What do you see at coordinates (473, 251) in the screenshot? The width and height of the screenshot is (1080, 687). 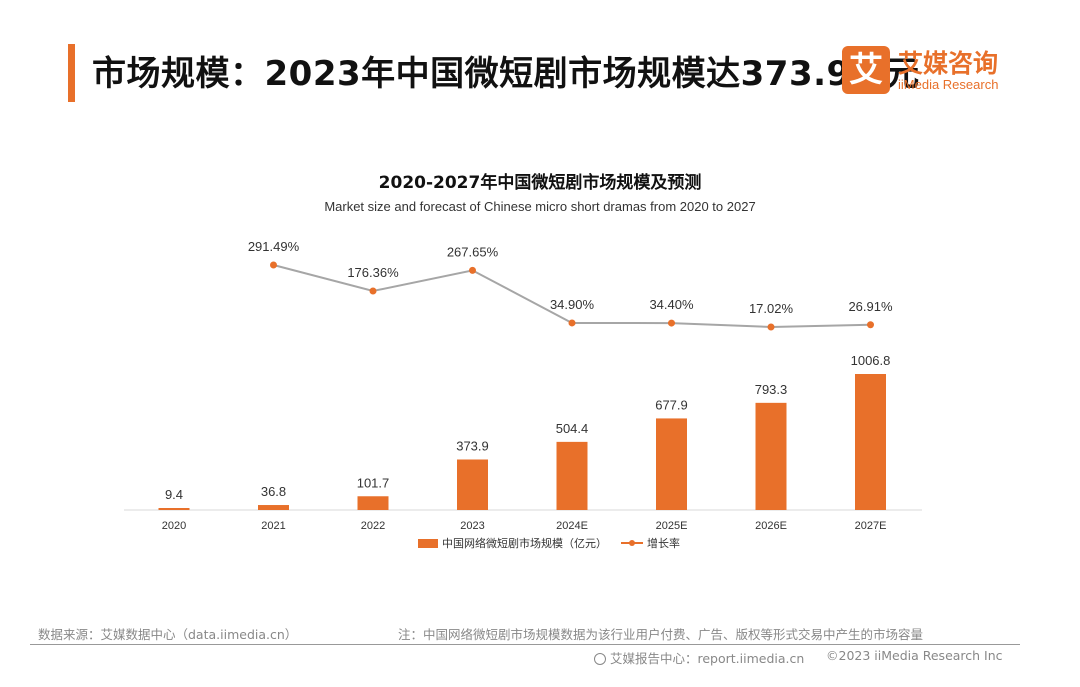 I see `growth-rate-label: 267.65%` at bounding box center [473, 251].